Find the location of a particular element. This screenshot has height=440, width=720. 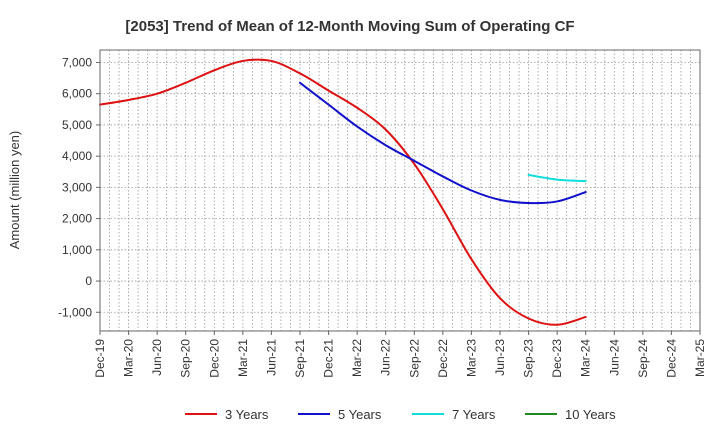

series-line-5-years is located at coordinates (443, 143).